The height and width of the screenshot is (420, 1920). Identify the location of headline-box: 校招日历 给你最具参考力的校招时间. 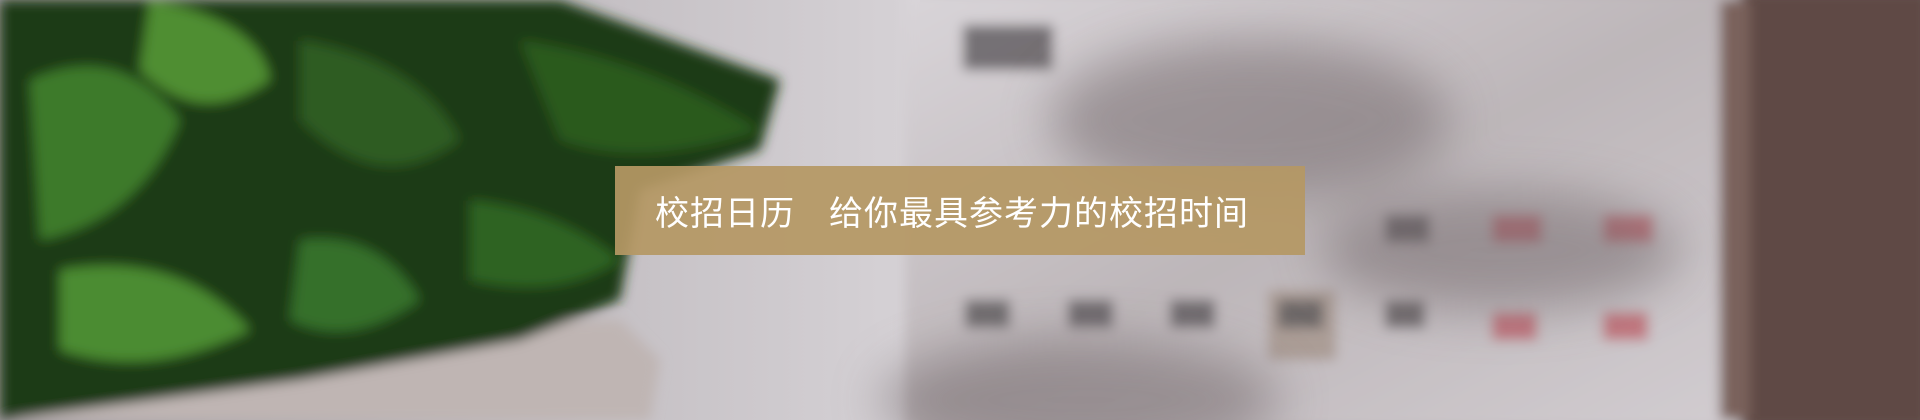
(960, 210).